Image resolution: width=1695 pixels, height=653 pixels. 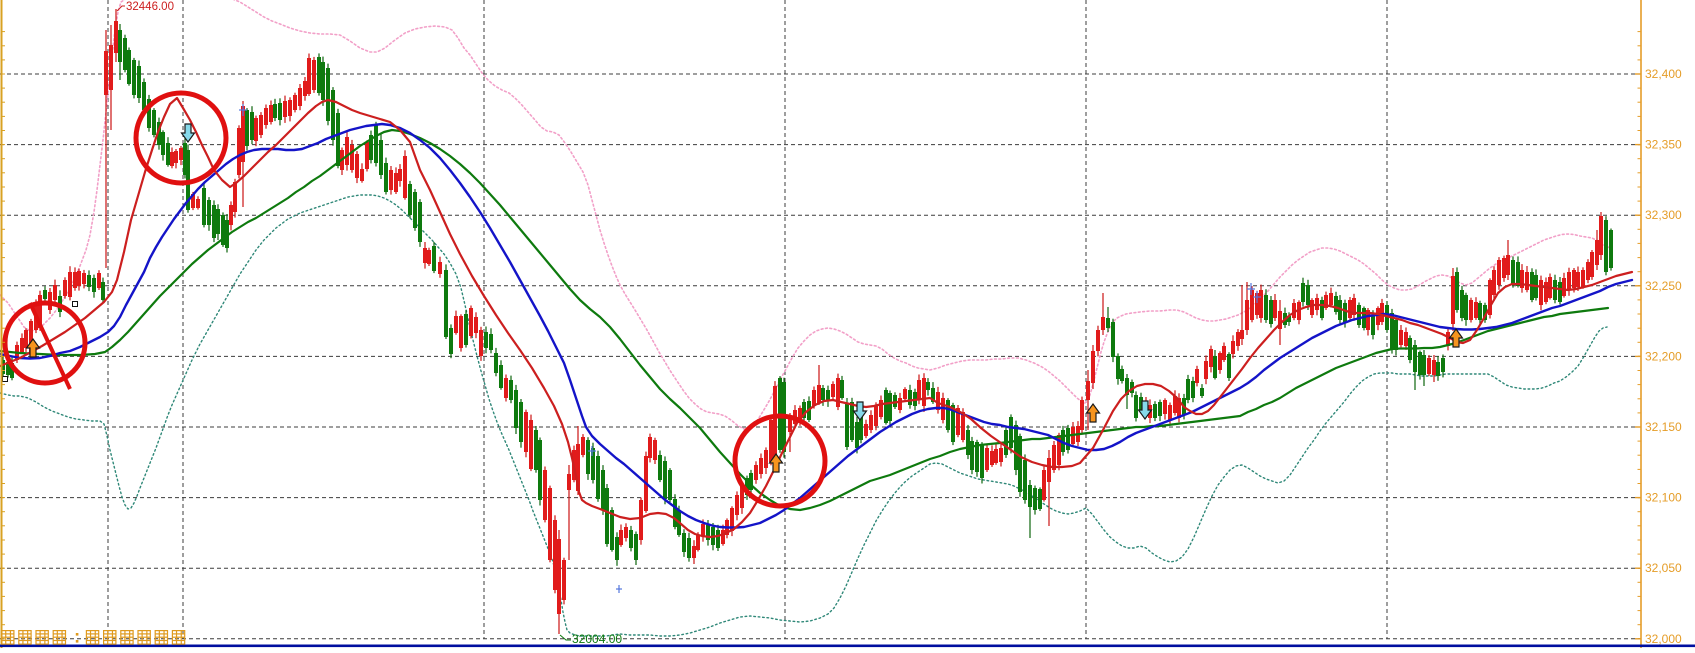 I want to click on svg-text: 32004.00, so click(x=597, y=639).